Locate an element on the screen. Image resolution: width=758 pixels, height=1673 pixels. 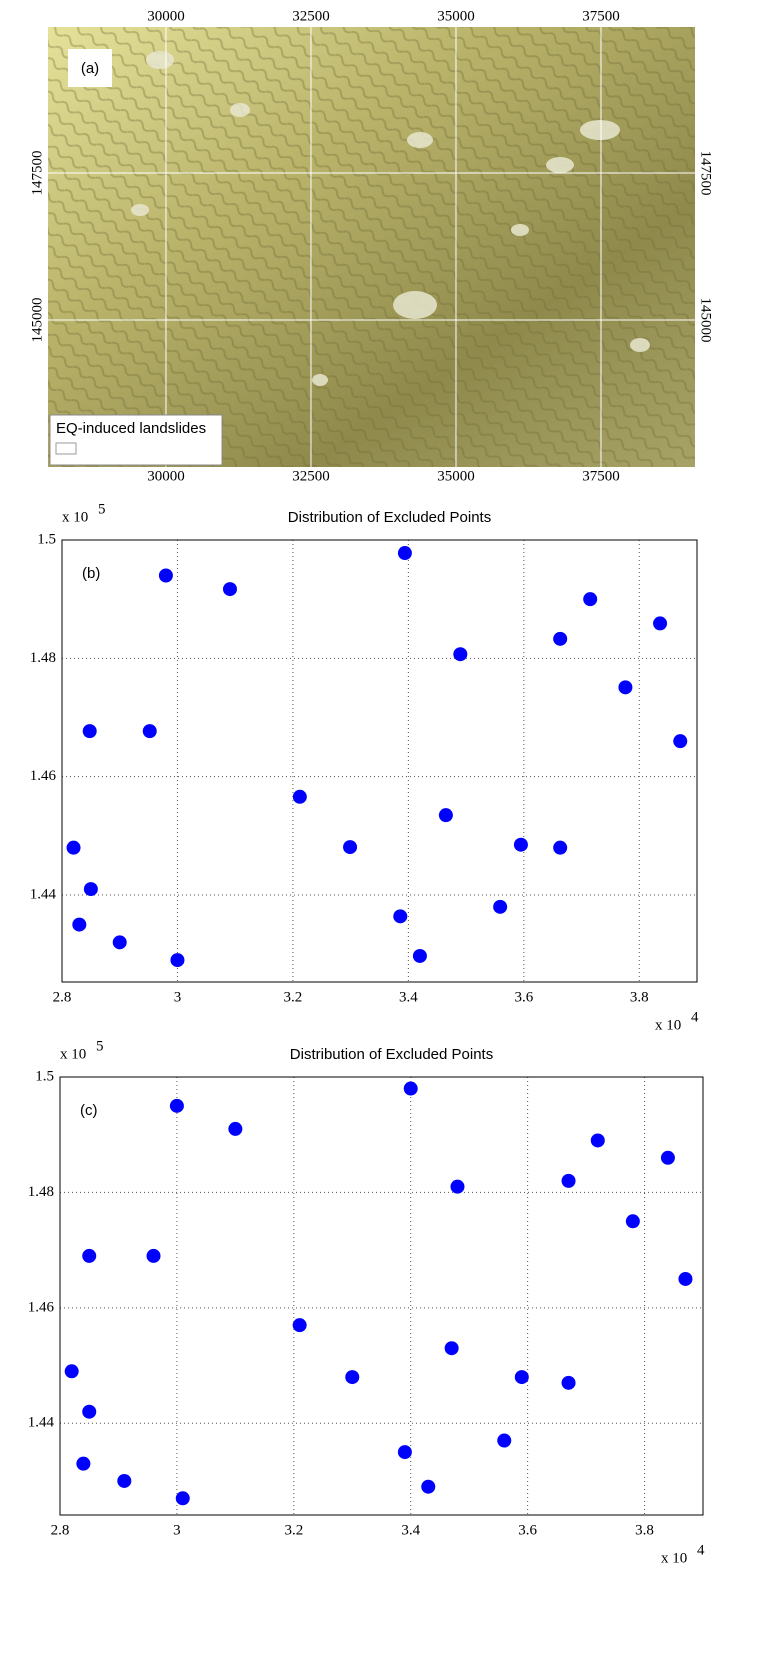
x-tick-label-bottom: 32500 is located at coordinates (311, 476).